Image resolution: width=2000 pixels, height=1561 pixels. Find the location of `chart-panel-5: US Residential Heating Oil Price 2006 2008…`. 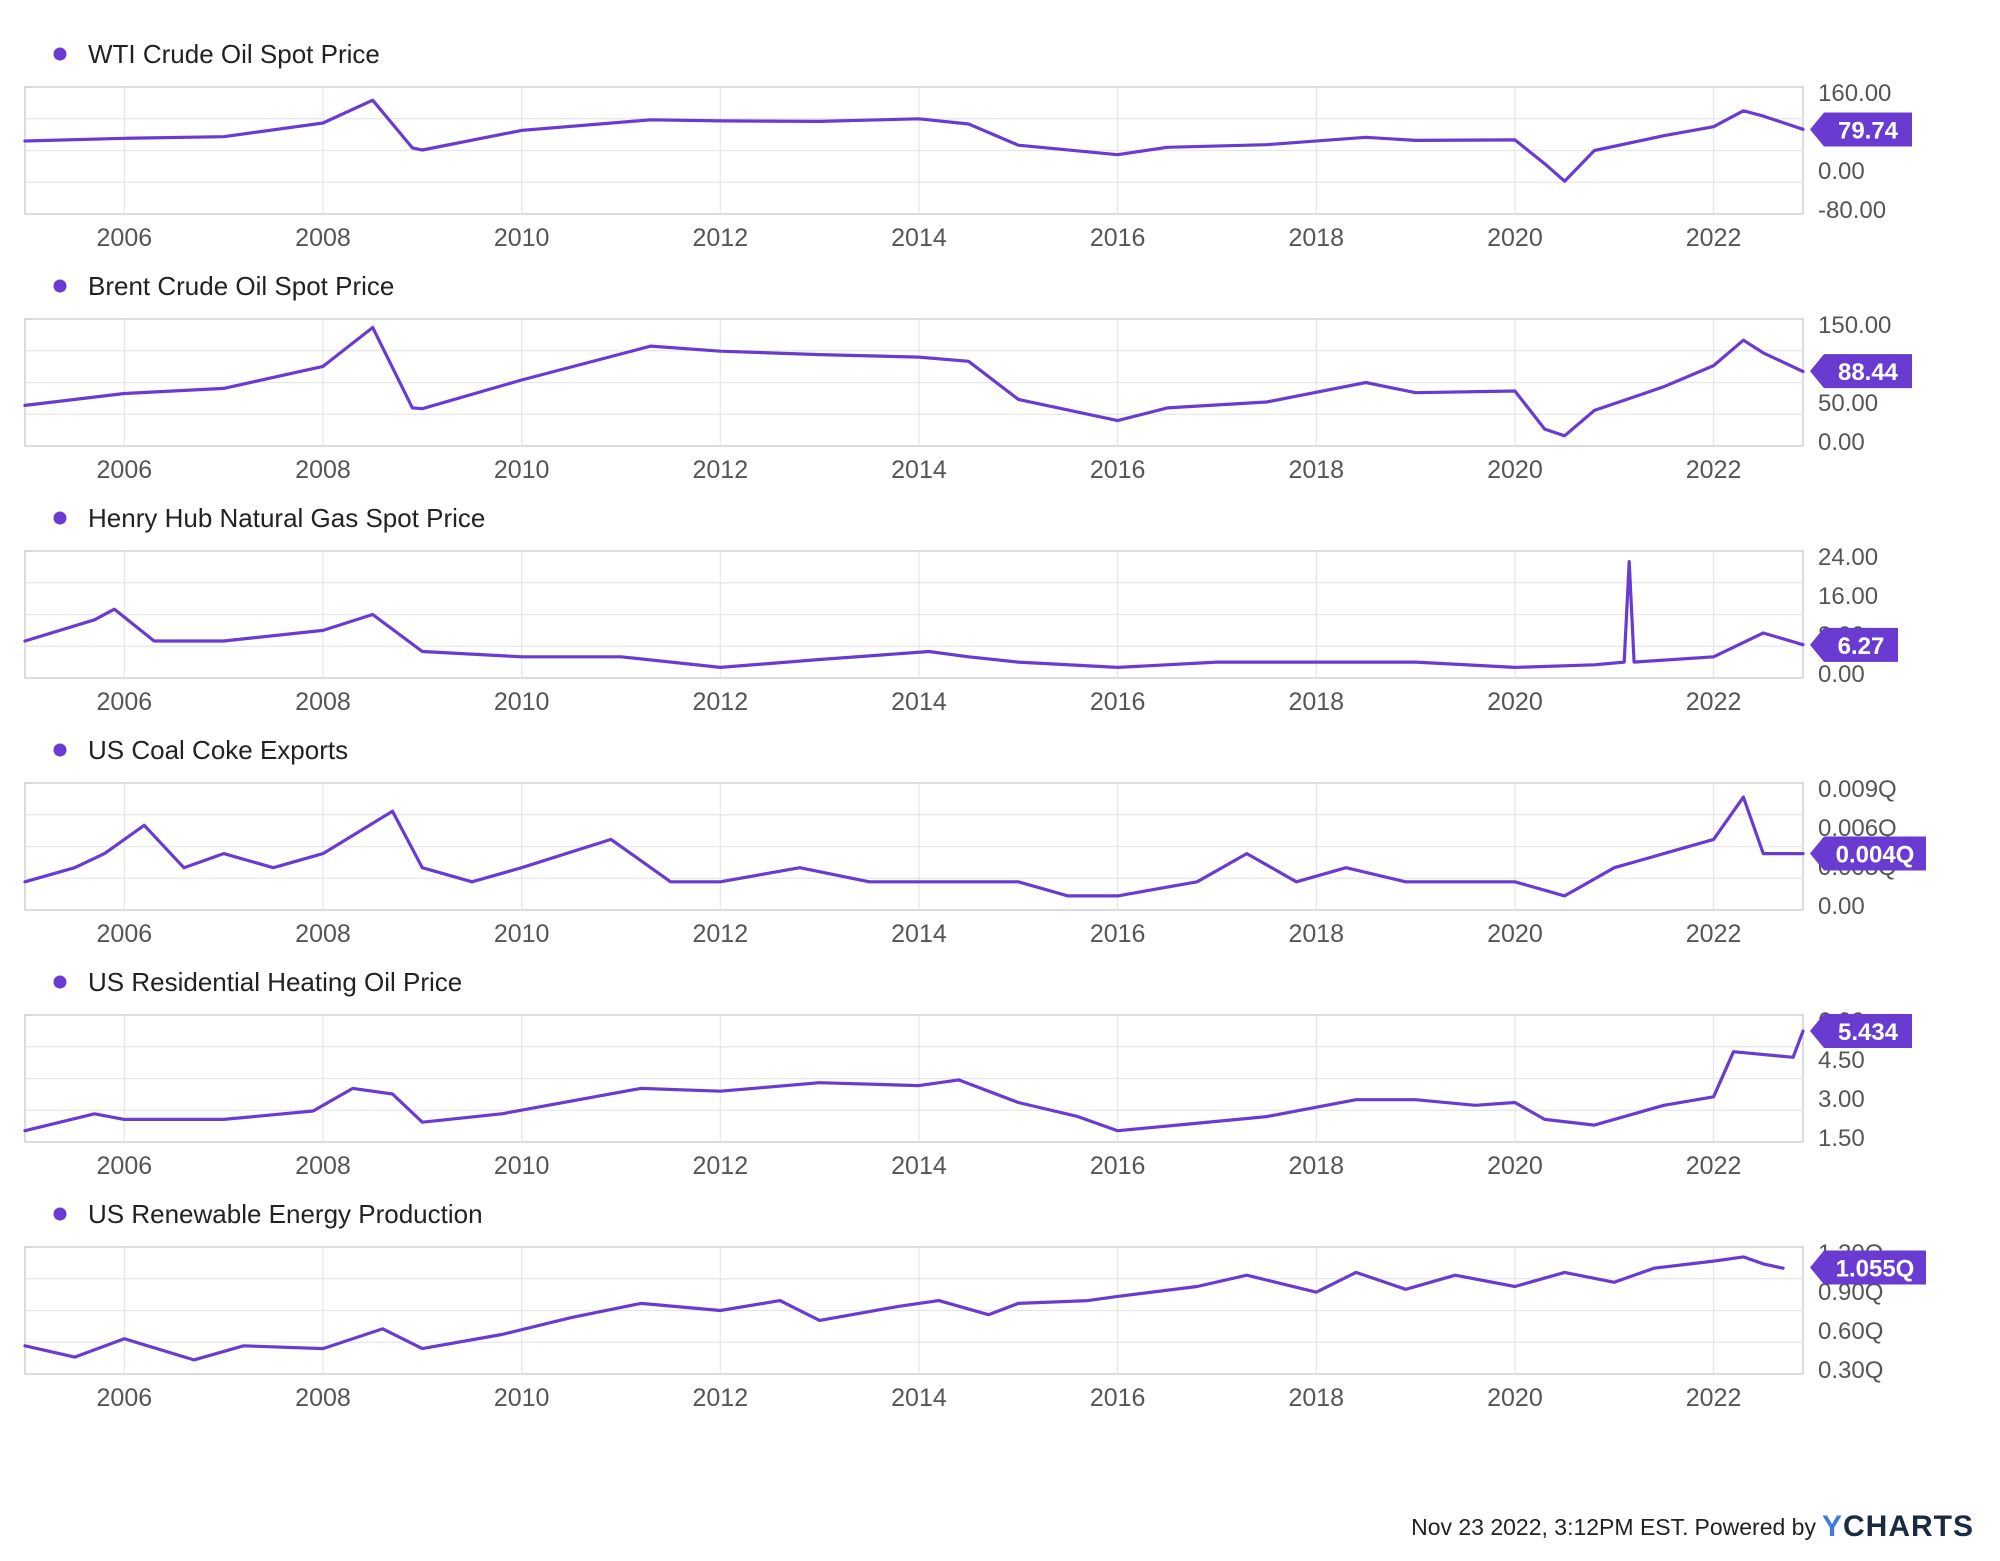

chart-panel-5: US Residential Heating Oil Price 2006 2008… is located at coordinates (967, 1073).